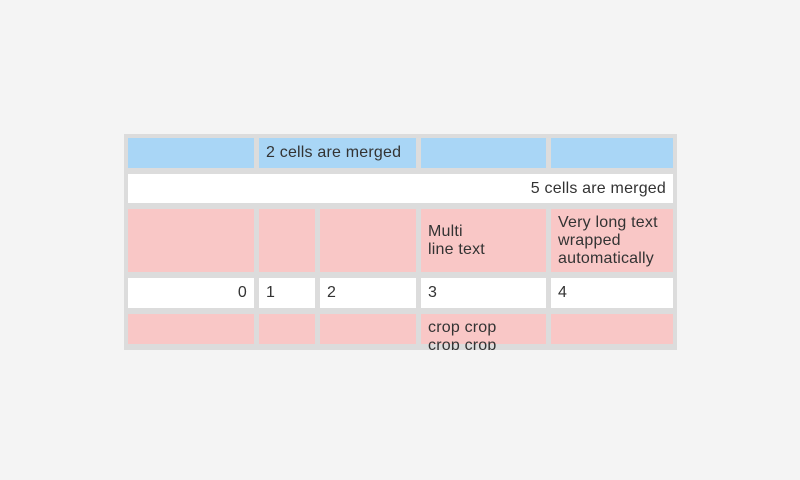 Image resolution: width=800 pixels, height=480 pixels. I want to click on cell-text: 2 cells are merged, so click(334, 152).